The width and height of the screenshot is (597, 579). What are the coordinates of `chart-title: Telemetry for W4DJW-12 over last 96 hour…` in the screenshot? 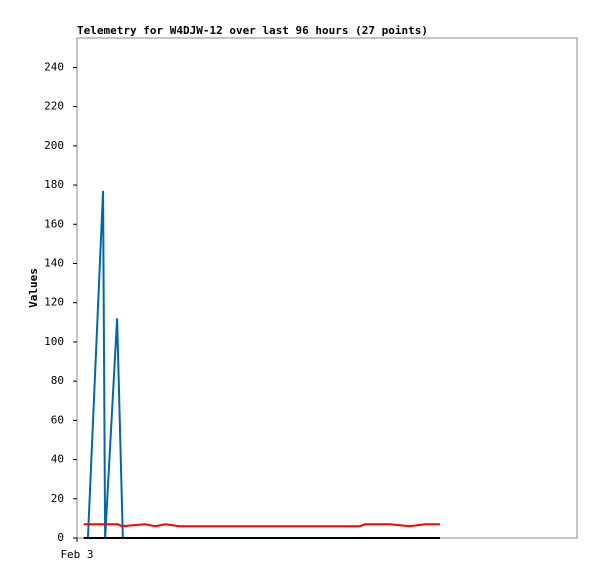 It's located at (252, 30).